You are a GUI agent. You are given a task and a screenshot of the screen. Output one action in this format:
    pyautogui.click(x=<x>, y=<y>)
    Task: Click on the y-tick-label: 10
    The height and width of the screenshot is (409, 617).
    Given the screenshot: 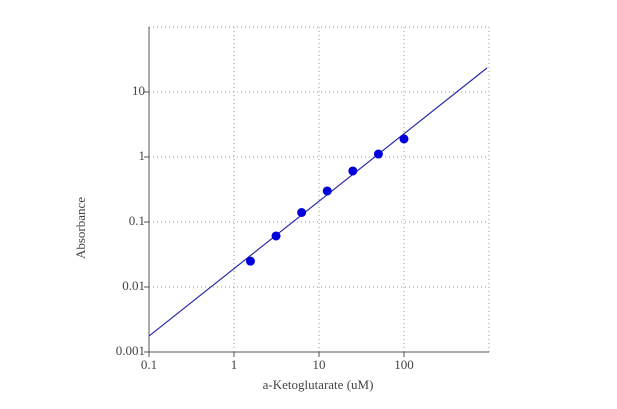 What is the action you would take?
    pyautogui.click(x=138, y=90)
    